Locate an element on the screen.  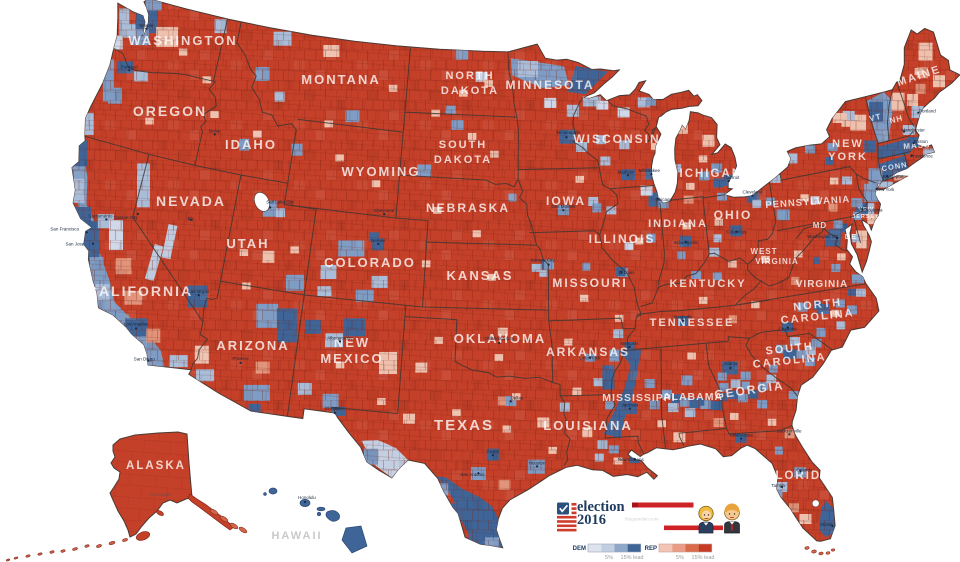
svg-text: INDIANA is located at coordinates (678, 224).